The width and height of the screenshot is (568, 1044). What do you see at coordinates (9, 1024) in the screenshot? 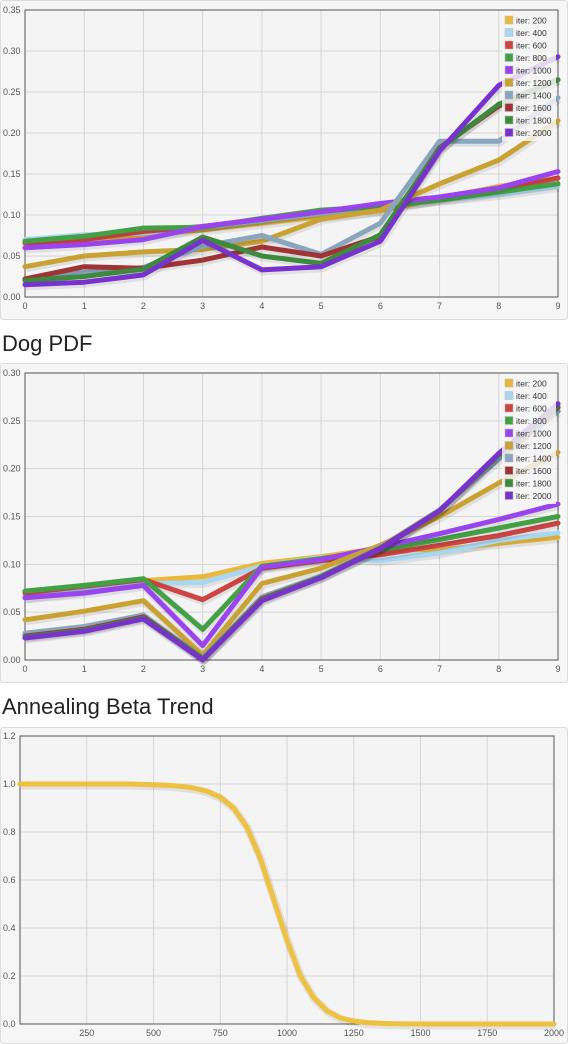
I see `y-tick-label: 0.0` at bounding box center [9, 1024].